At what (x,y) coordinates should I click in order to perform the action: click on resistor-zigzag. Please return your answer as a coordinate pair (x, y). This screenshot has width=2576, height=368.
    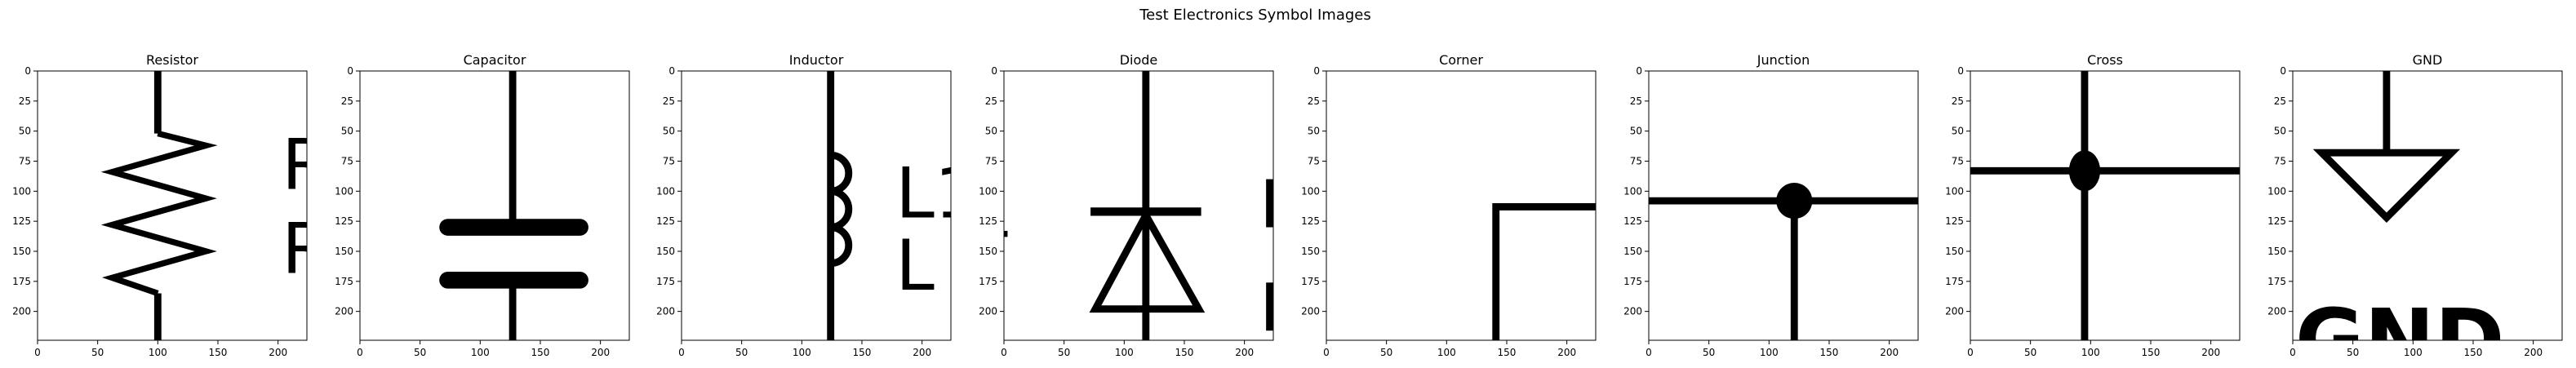
    Looking at the image, I should click on (159, 214).